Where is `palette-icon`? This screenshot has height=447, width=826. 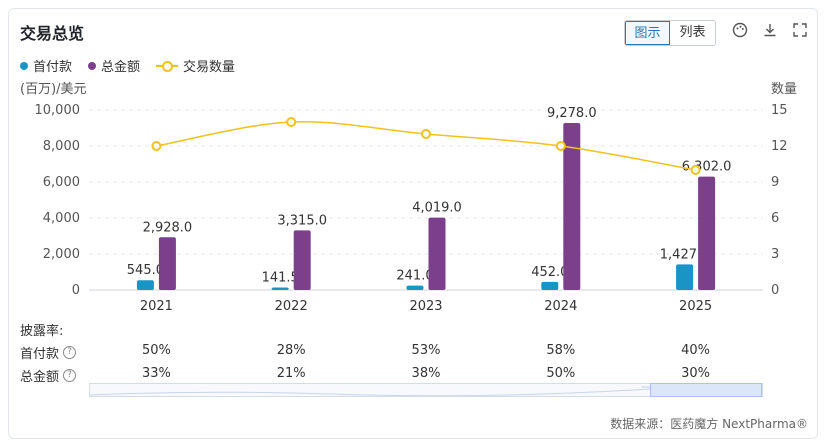 palette-icon is located at coordinates (740, 31).